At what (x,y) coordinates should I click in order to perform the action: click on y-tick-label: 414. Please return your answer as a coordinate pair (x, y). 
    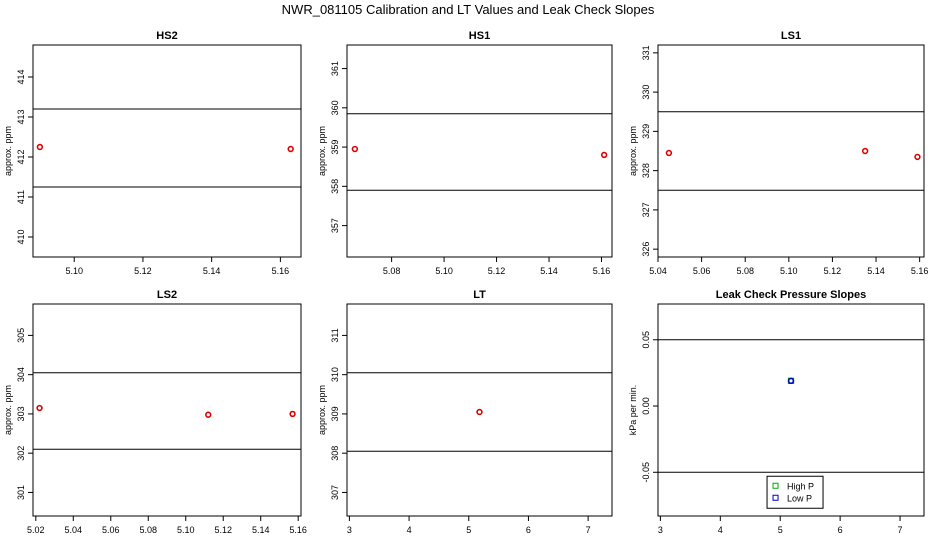
    Looking at the image, I should click on (21, 76).